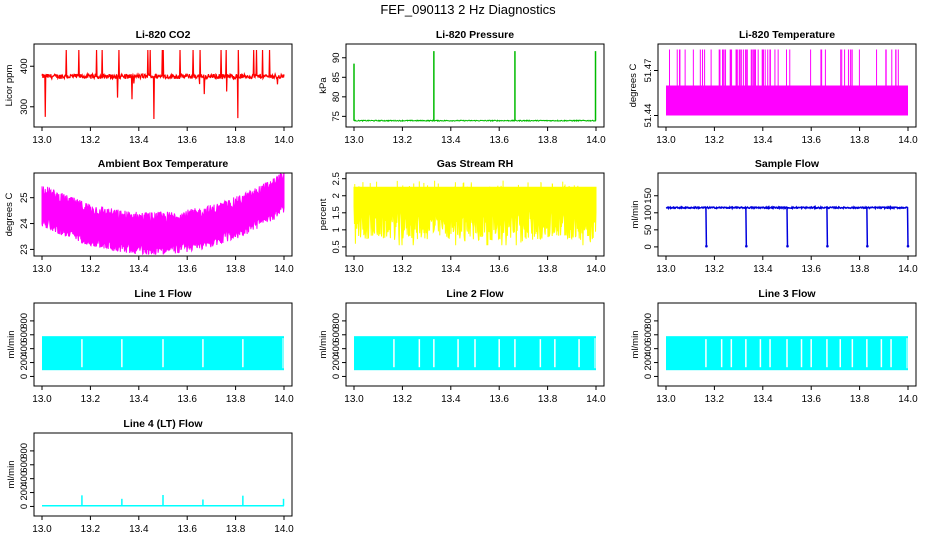  I want to click on chart-title: Line 4 (LT) Flow, so click(163, 424).